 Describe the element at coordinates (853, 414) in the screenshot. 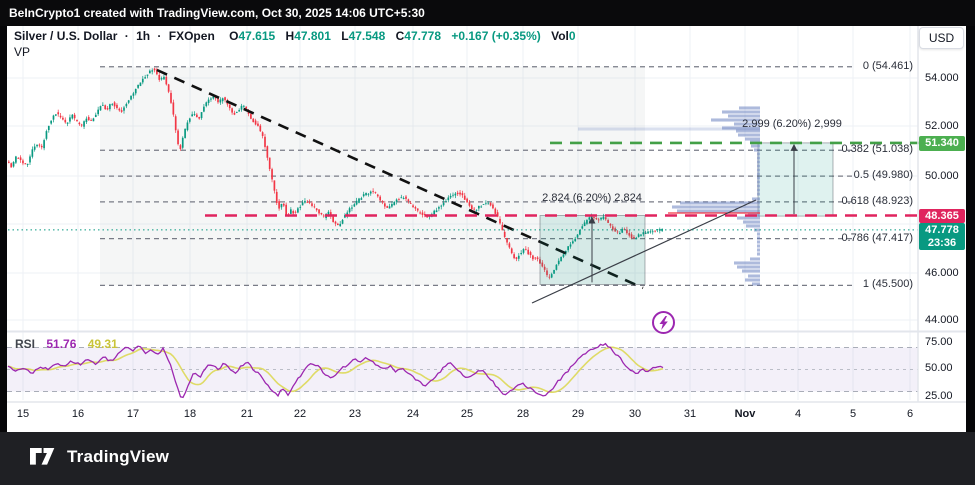

I see `date-tick-label: 5` at that location.